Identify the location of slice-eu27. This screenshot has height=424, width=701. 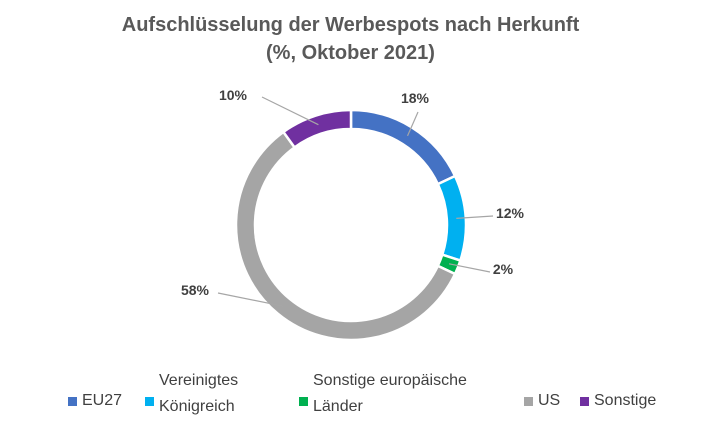
(403, 147).